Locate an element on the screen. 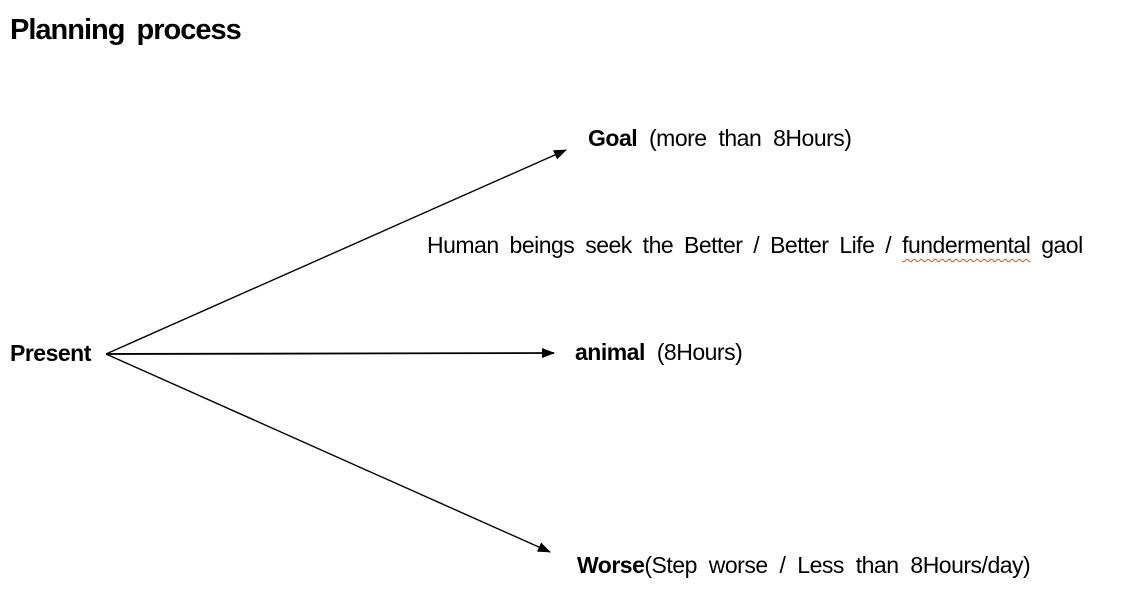 This screenshot has height=614, width=1136. arrow-to-animal-icon is located at coordinates (330, 353).